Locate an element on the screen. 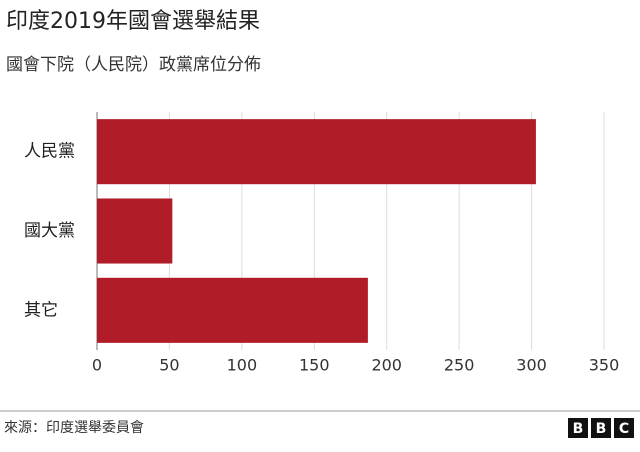 The width and height of the screenshot is (640, 452). y-tick-label: 其它 is located at coordinates (41, 310).